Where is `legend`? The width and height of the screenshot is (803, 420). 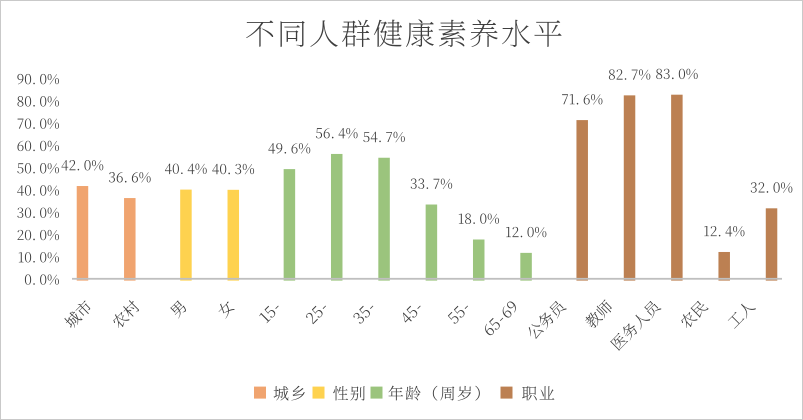 legend is located at coordinates (404, 393).